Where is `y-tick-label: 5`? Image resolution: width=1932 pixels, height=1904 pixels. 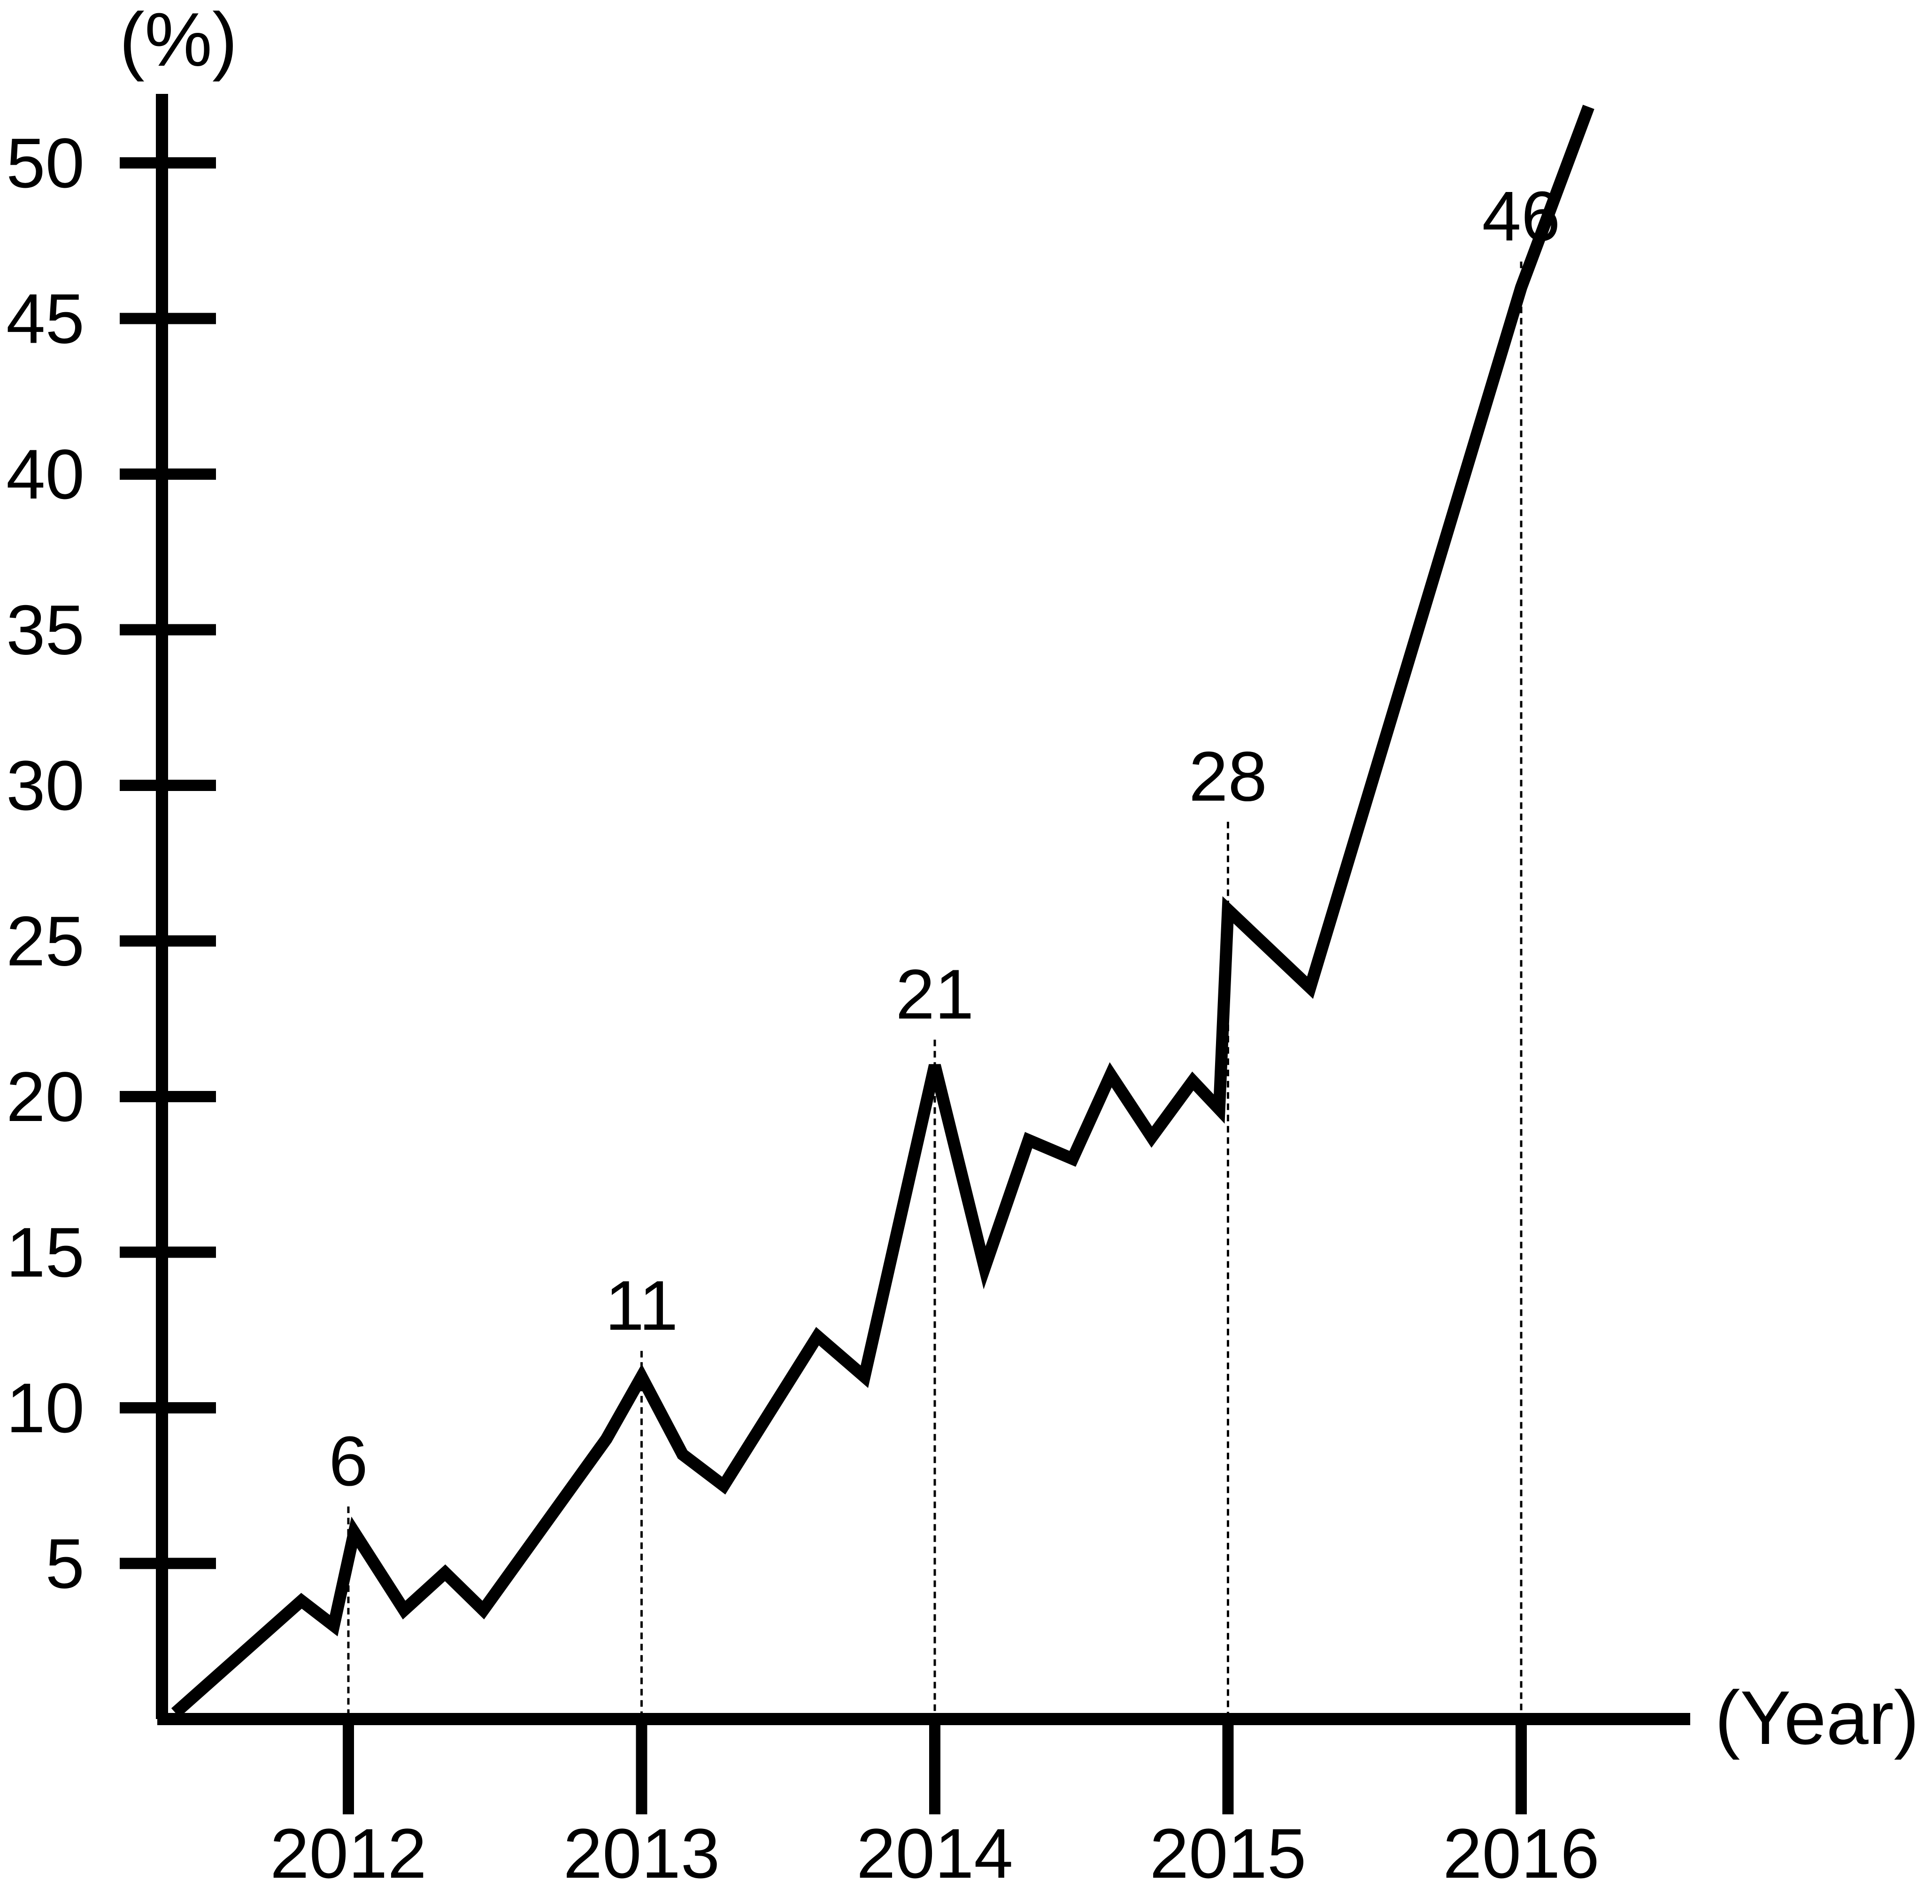
y-tick-label: 5 is located at coordinates (65, 1563).